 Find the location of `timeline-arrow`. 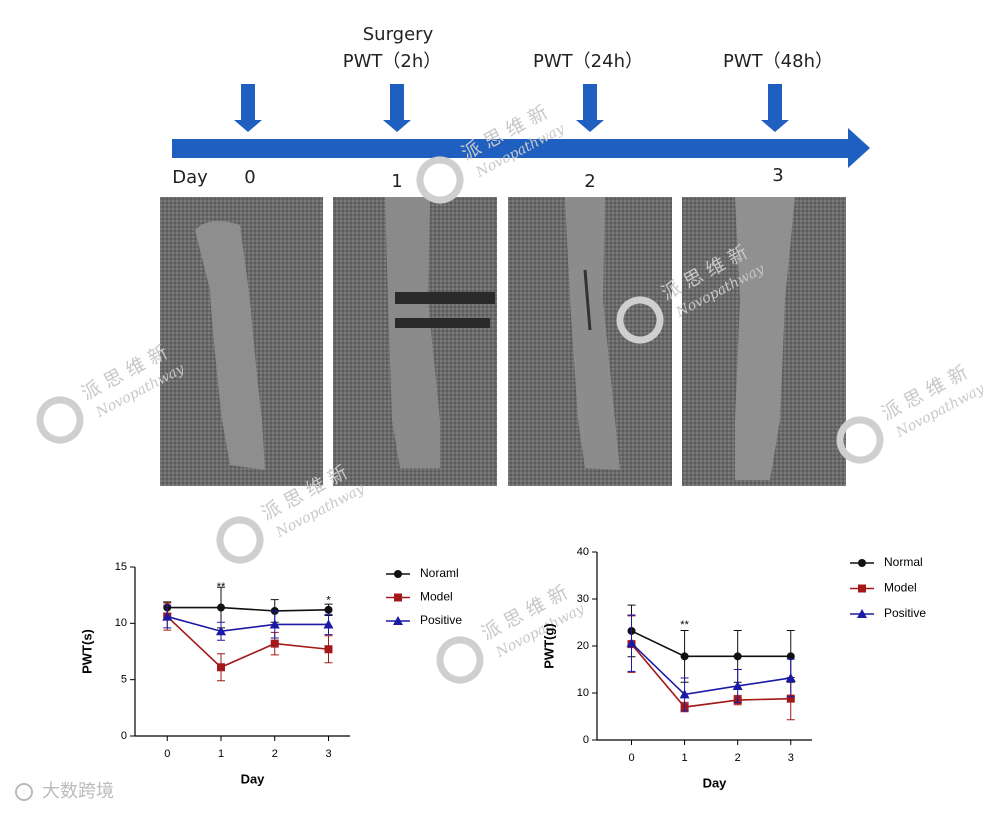

timeline-arrow is located at coordinates (521, 148).